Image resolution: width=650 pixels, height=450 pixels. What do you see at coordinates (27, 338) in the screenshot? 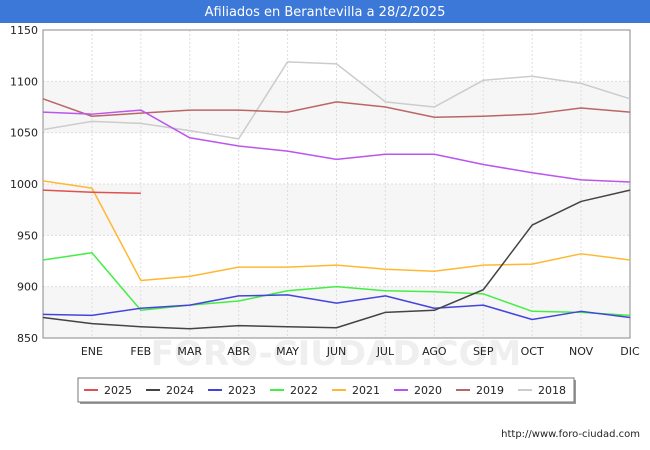
I see `y-tick-label: 850` at bounding box center [27, 338].